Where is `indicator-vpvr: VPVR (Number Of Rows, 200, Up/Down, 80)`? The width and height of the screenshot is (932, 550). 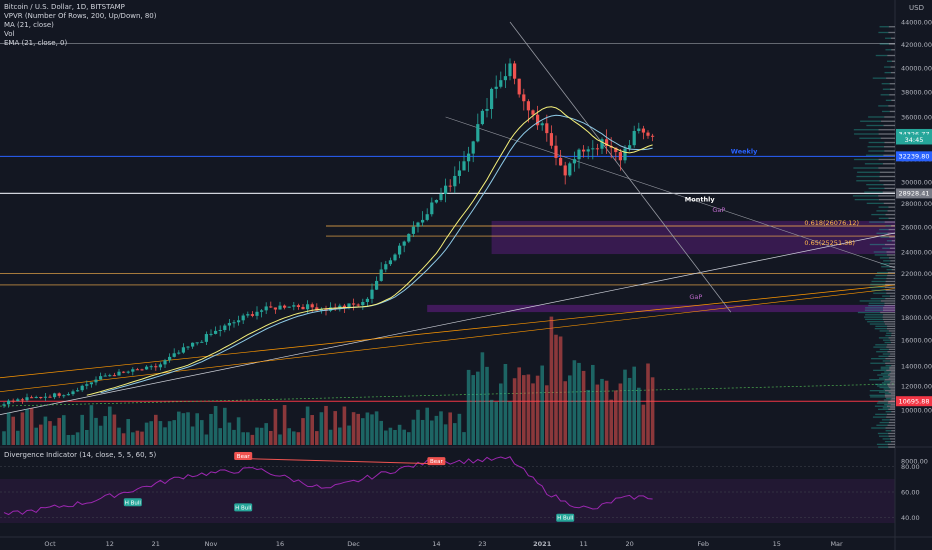 indicator-vpvr: VPVR (Number Of Rows, 200, Up/Down, 80) is located at coordinates (80, 16).